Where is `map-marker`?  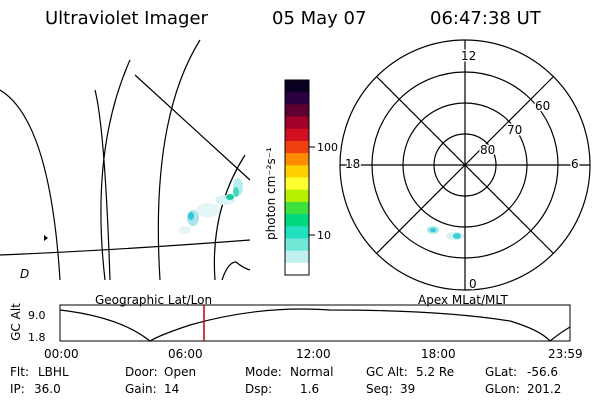 map-marker is located at coordinates (46, 238).